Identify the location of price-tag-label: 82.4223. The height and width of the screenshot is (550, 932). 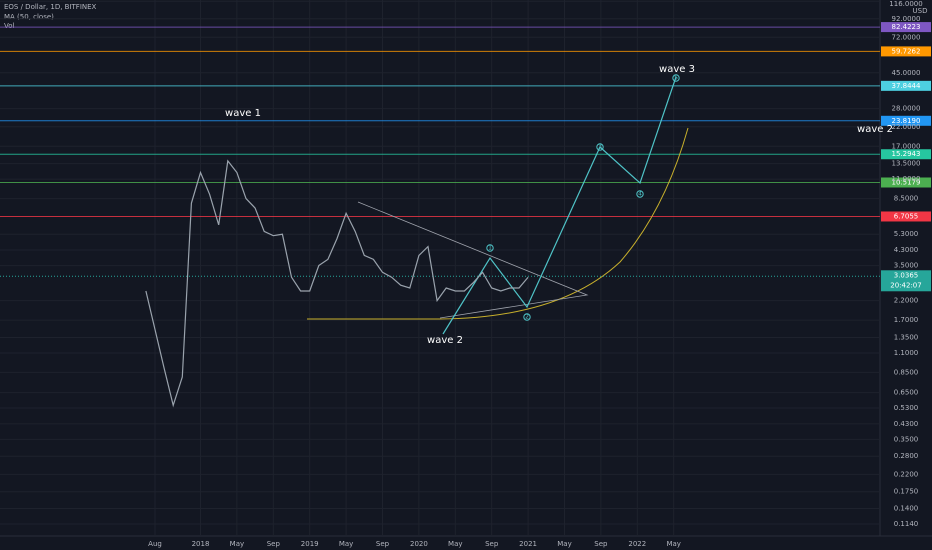
(906, 27).